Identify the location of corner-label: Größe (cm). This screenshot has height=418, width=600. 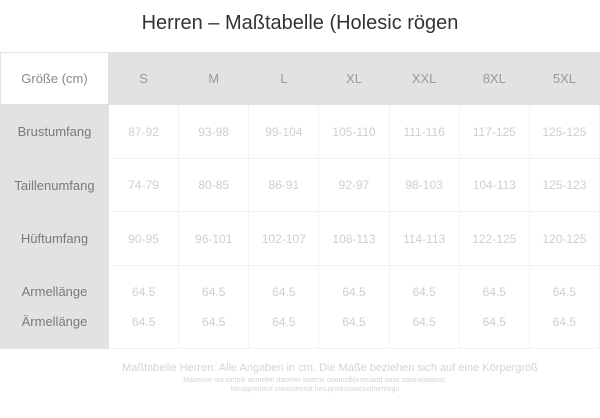
(54, 78).